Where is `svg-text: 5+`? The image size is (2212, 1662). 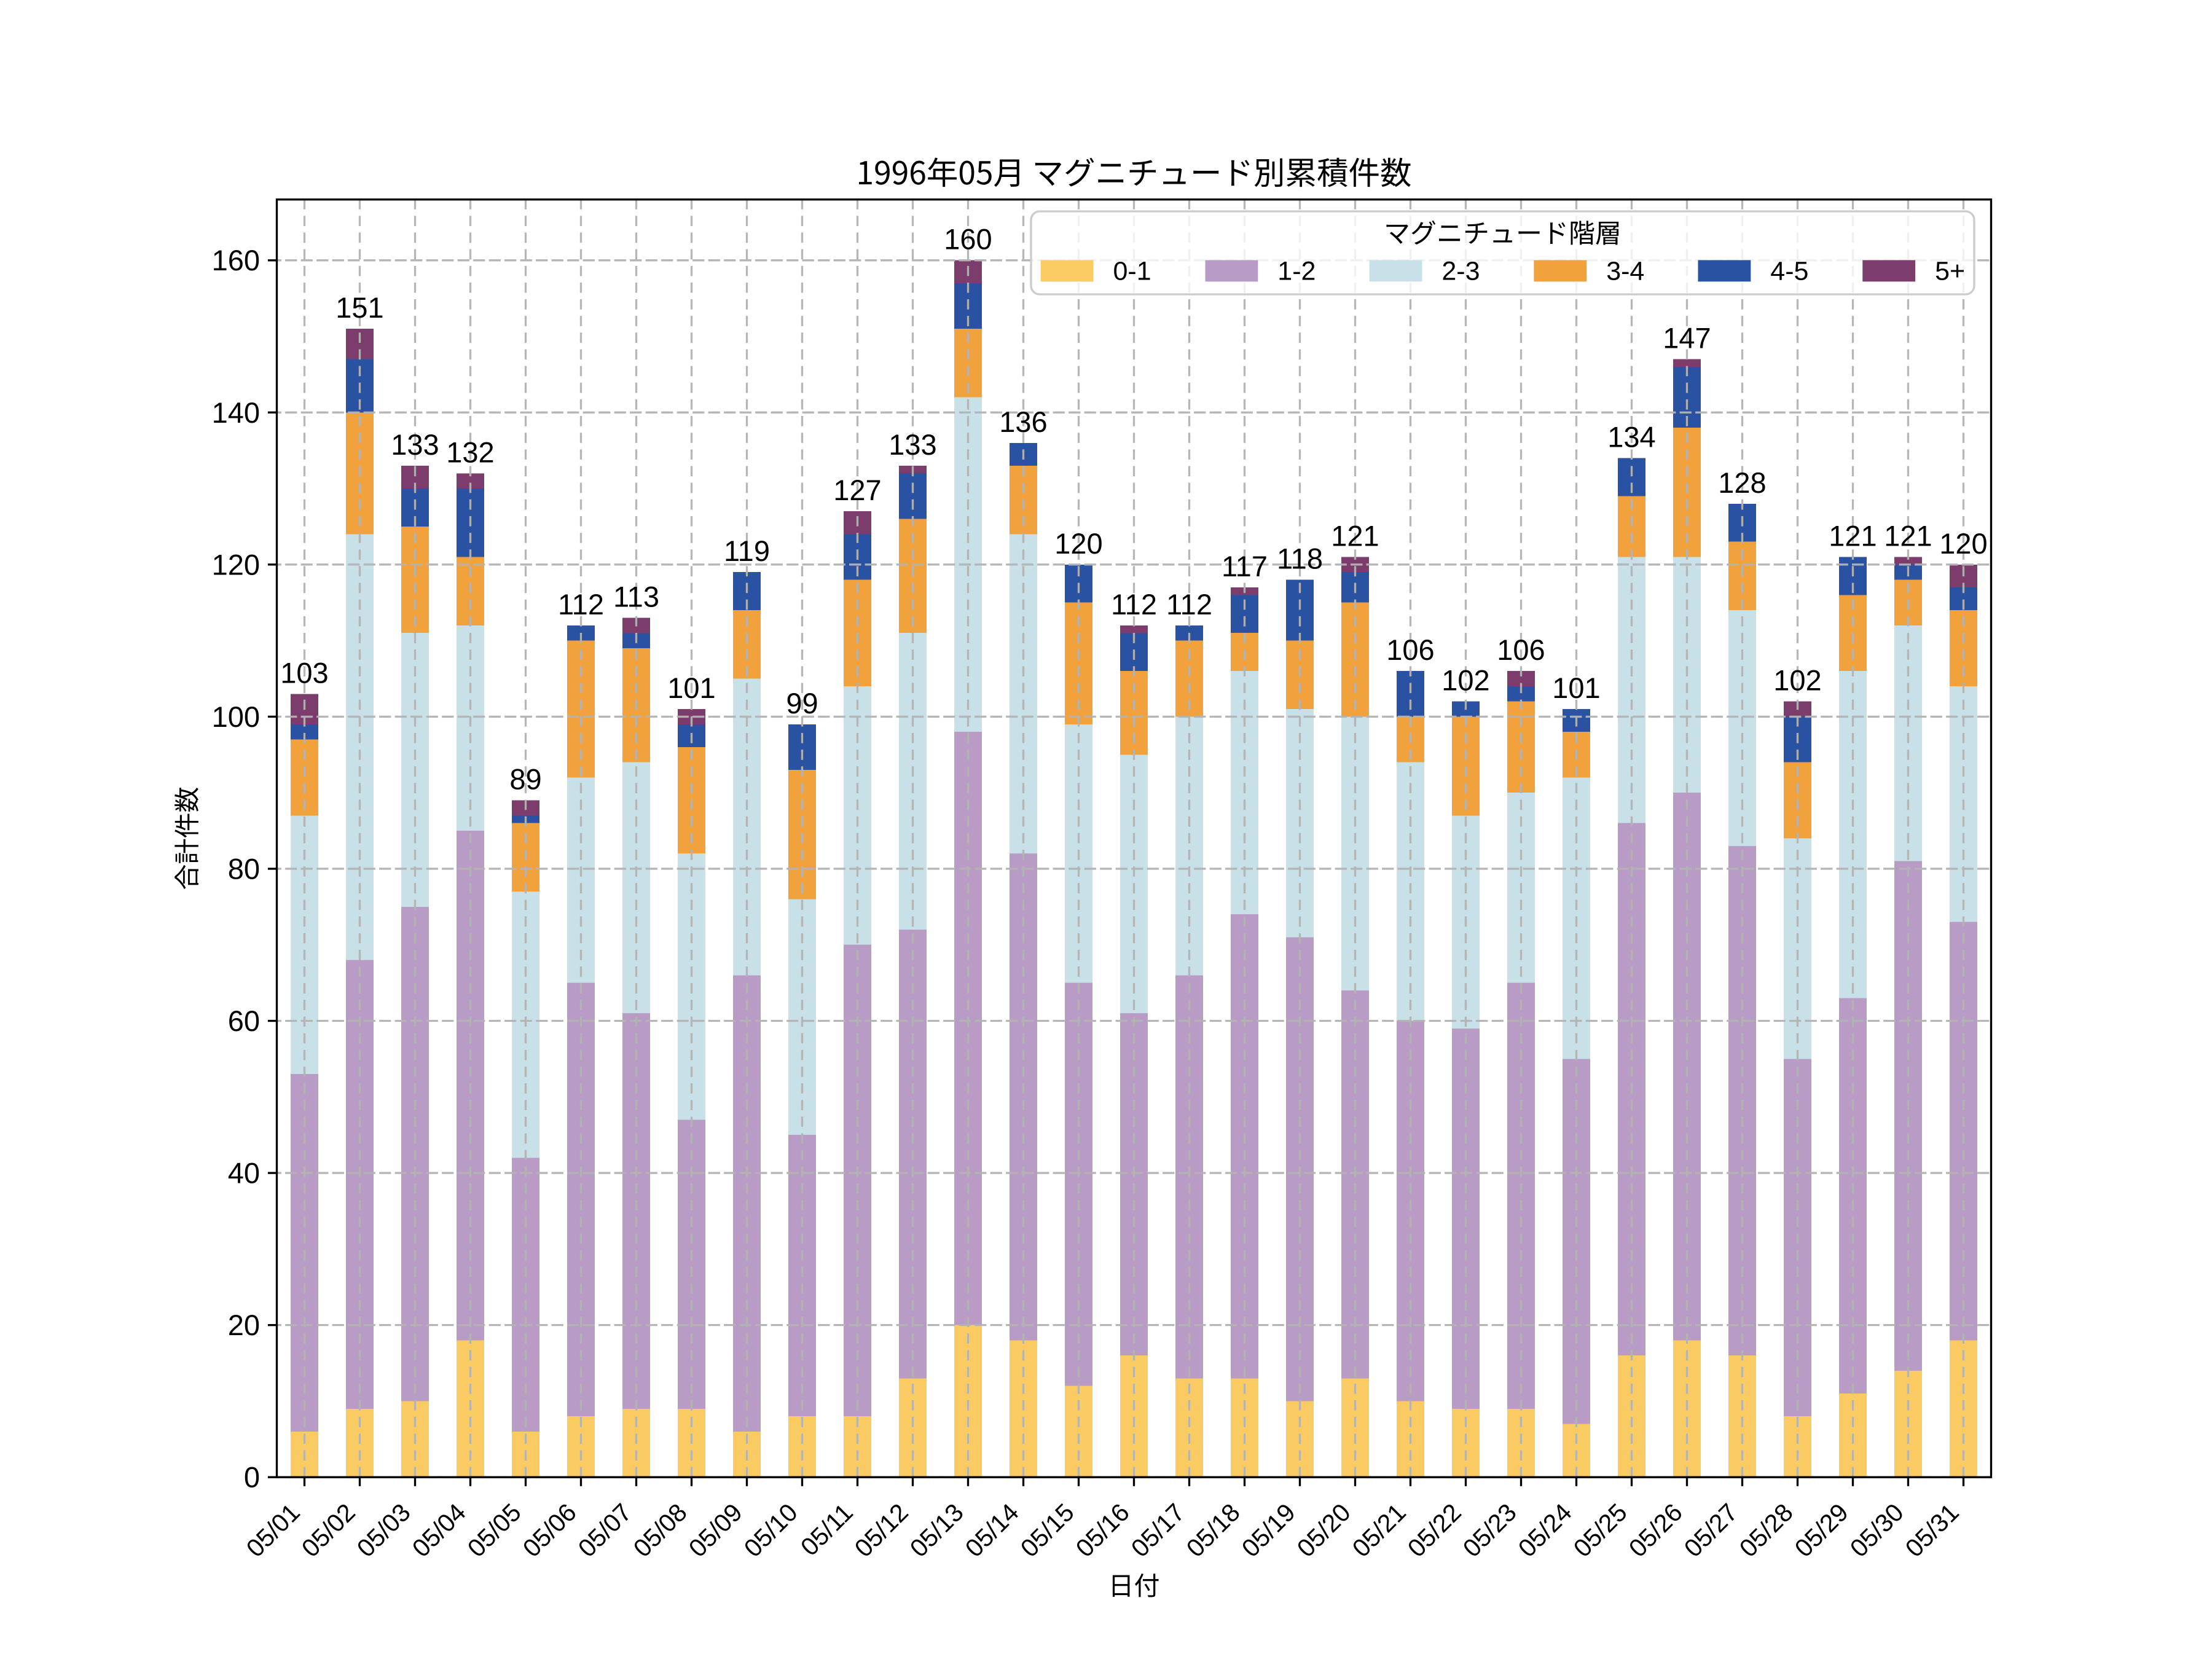 svg-text: 5+ is located at coordinates (1950, 271).